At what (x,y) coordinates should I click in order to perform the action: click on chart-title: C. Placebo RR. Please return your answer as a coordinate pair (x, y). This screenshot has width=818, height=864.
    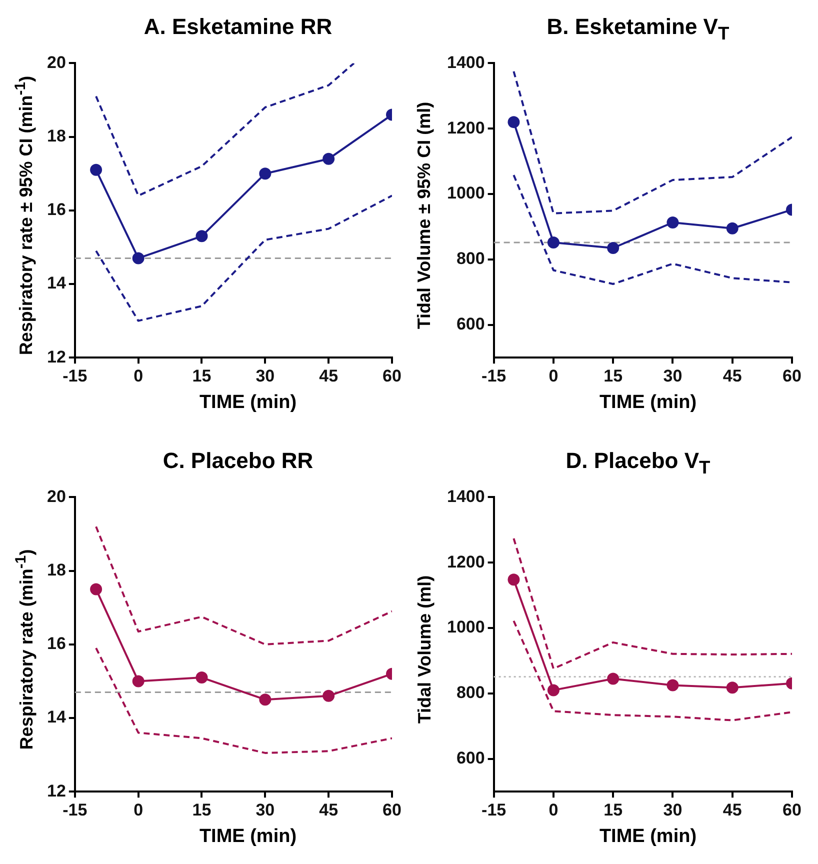
    Looking at the image, I should click on (238, 461).